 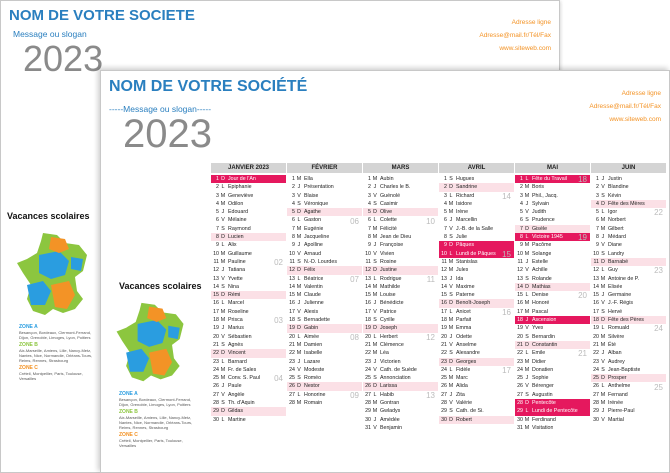 I want to click on day-row: 28 V Valérie, so click(x=476, y=403).